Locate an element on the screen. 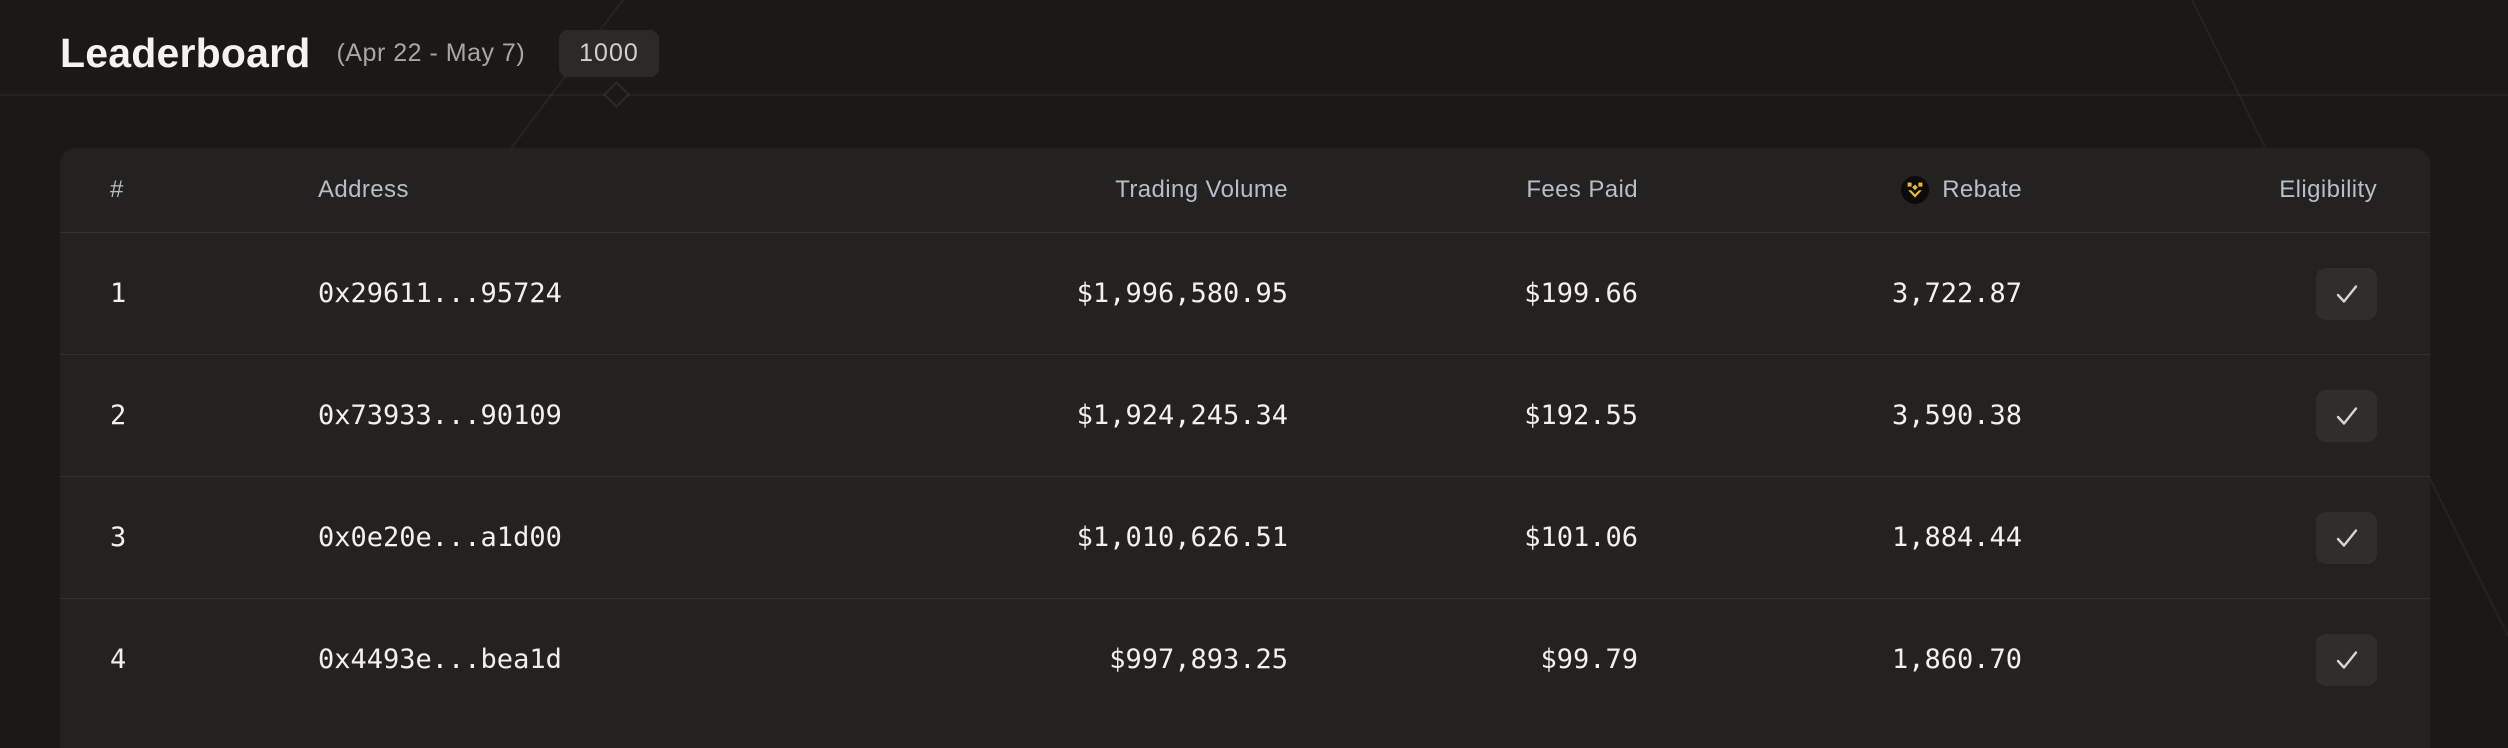 This screenshot has height=748, width=2508. rank-cell: 3 is located at coordinates (118, 537).